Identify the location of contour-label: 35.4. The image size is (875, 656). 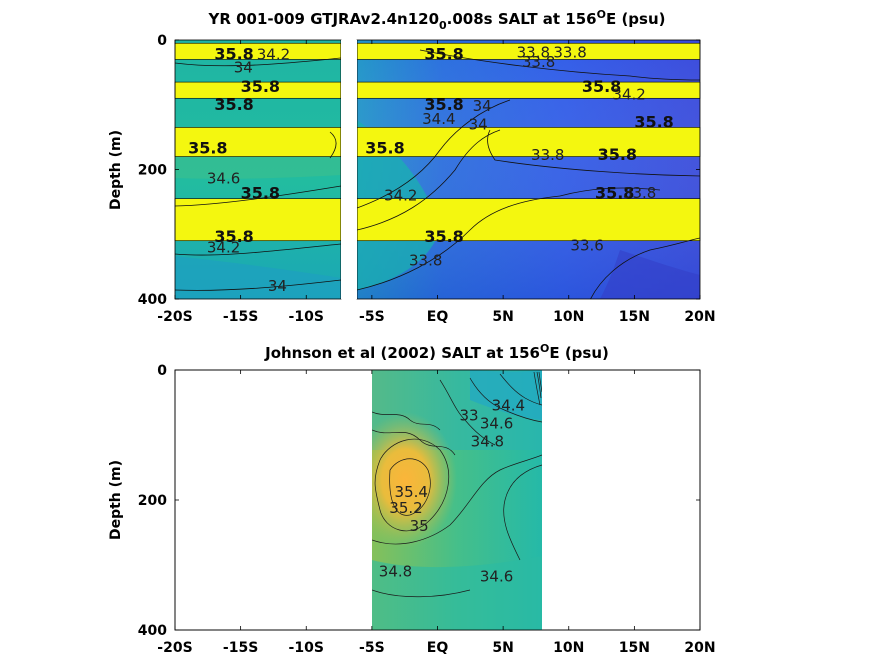
(411, 492).